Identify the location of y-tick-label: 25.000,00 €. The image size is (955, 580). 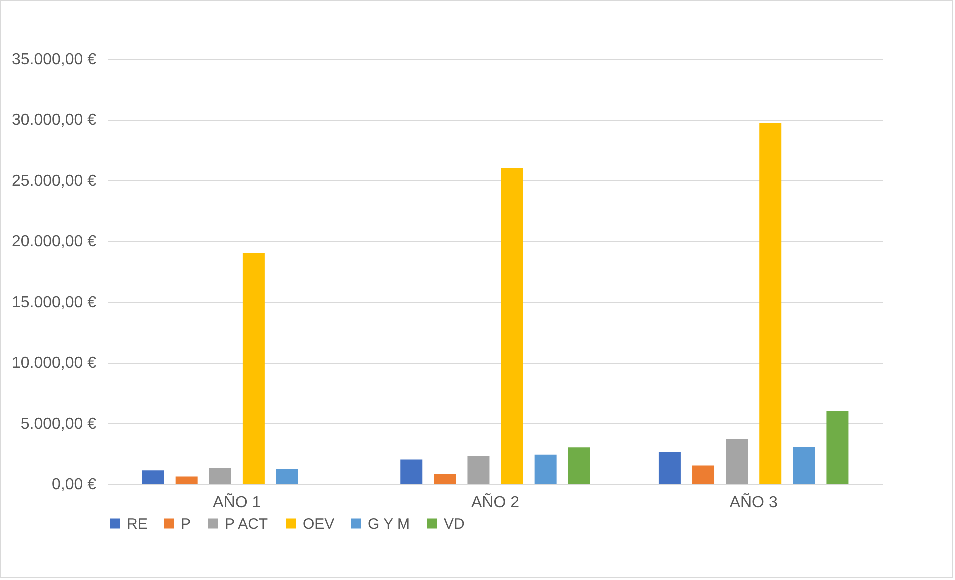
(54, 181).